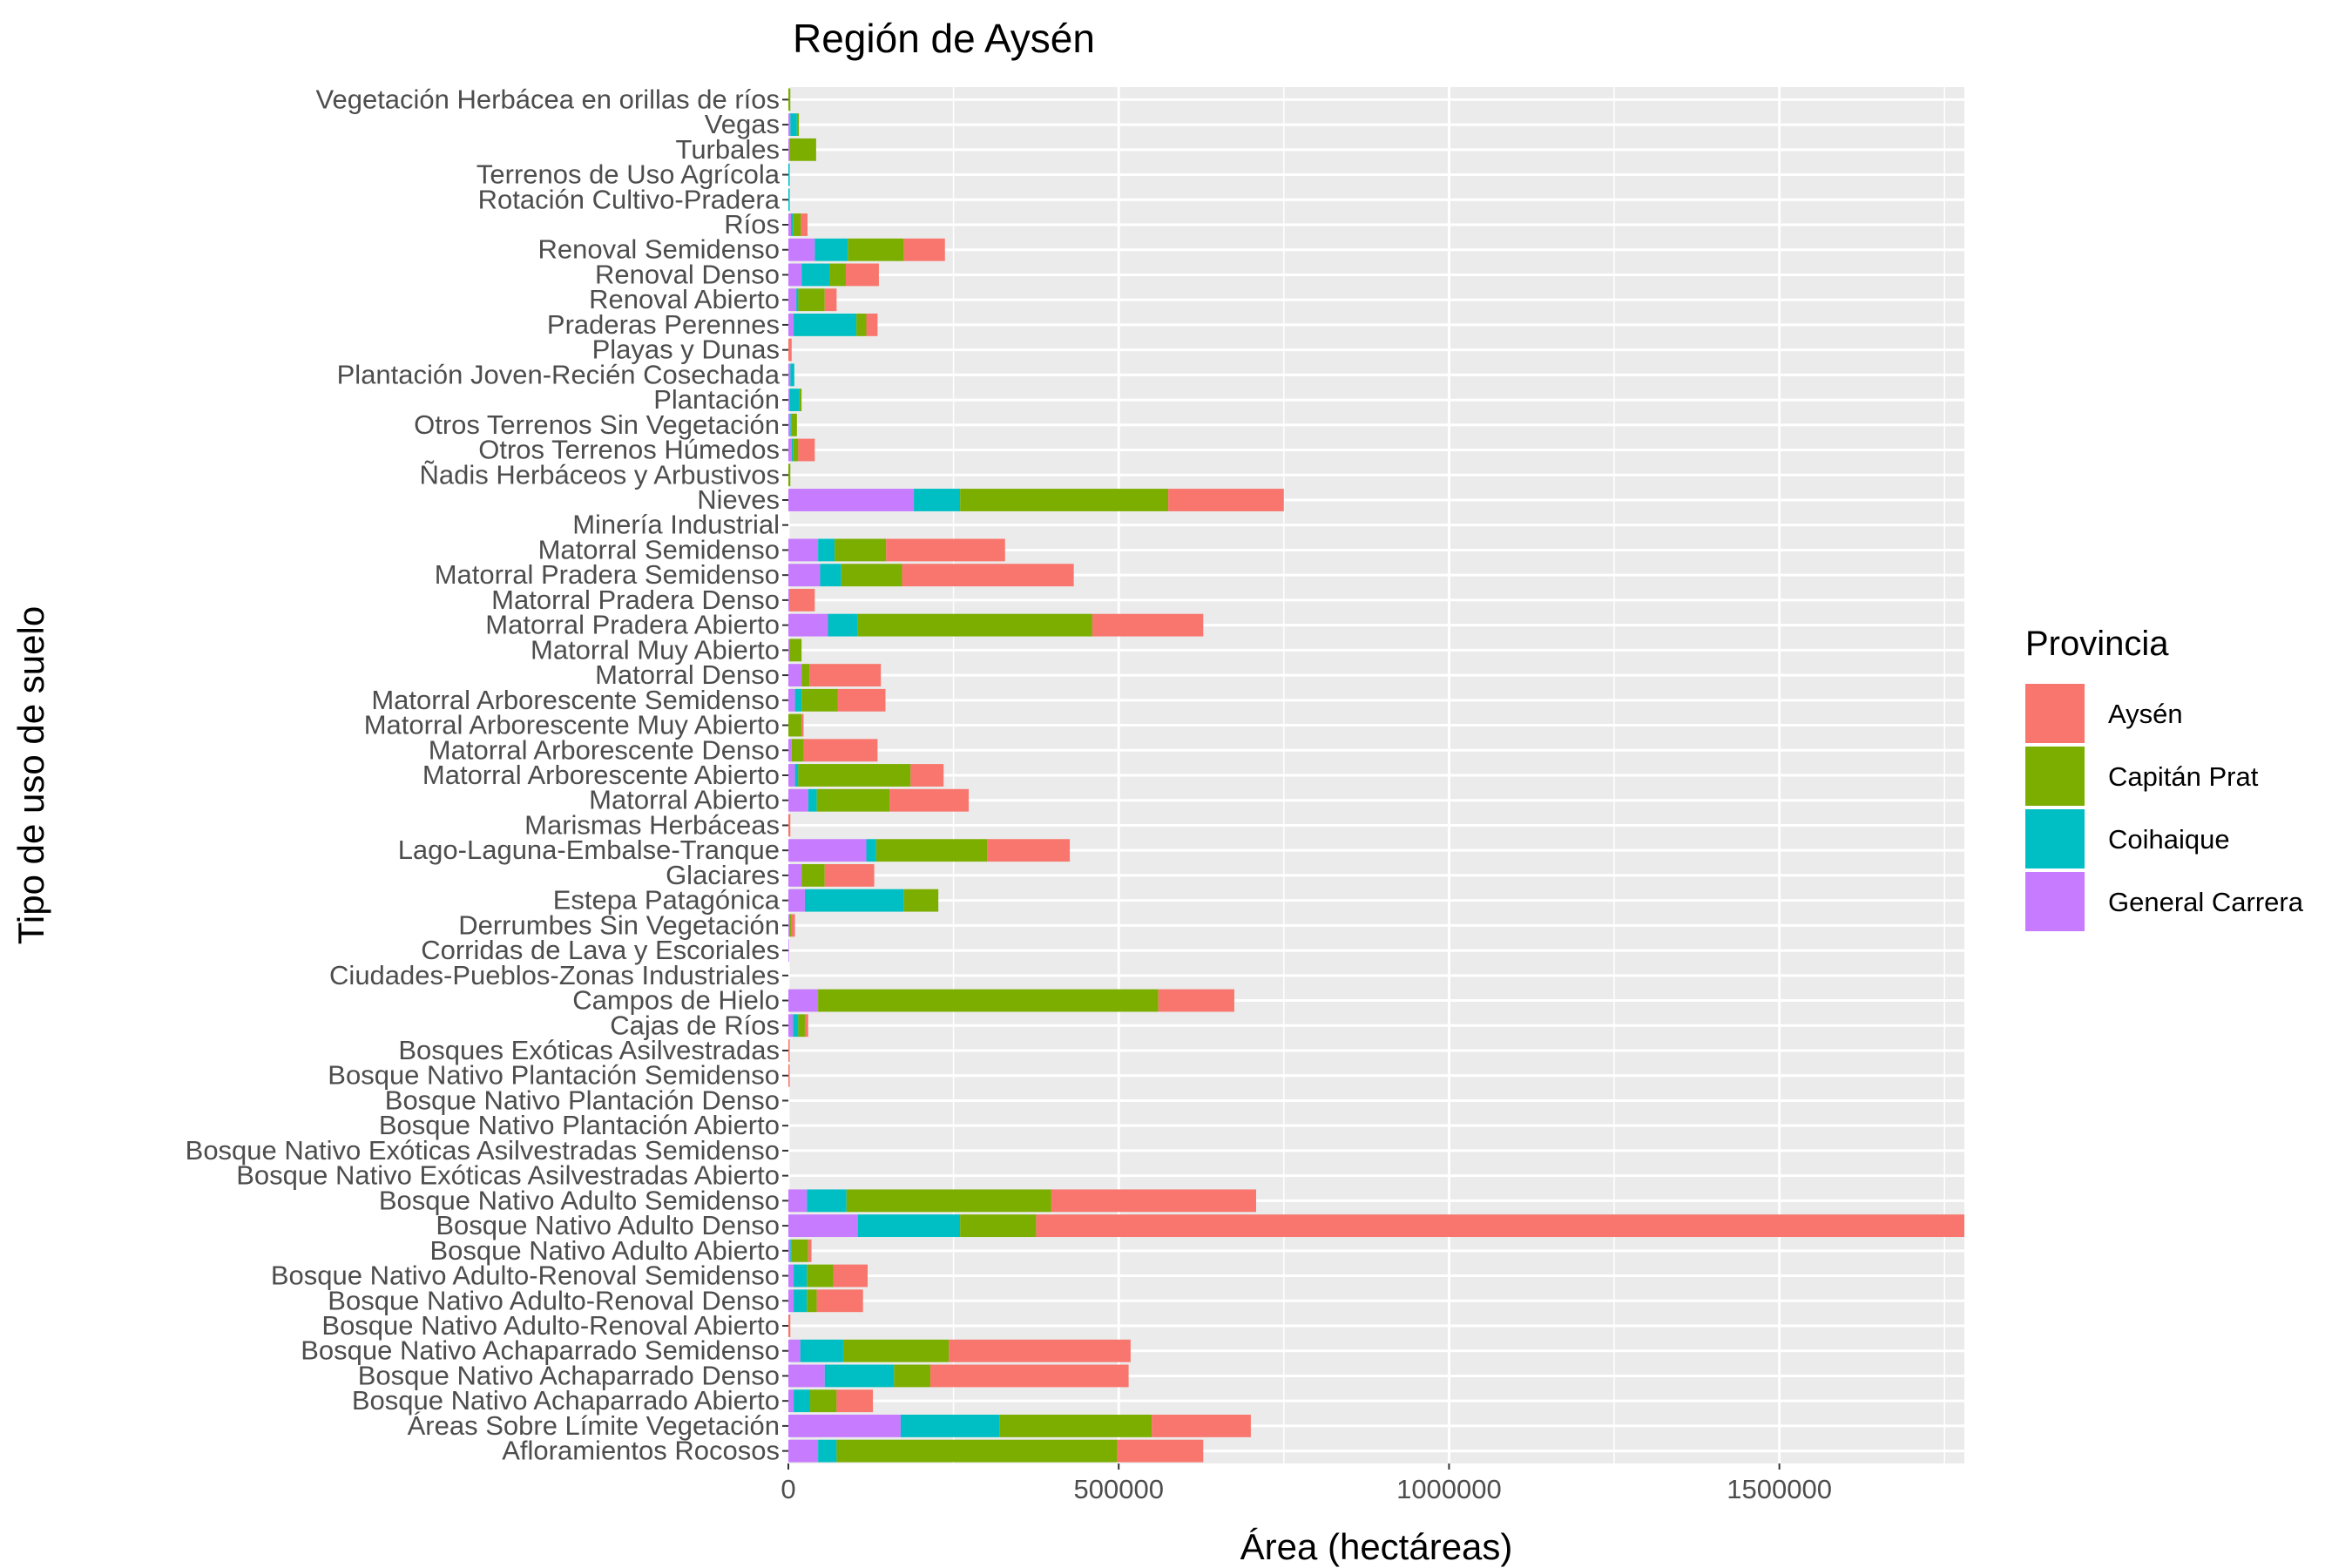 This screenshot has height=1568, width=2352. Describe the element at coordinates (944, 38) in the screenshot. I see `chart-title: Región de Aysén` at that location.